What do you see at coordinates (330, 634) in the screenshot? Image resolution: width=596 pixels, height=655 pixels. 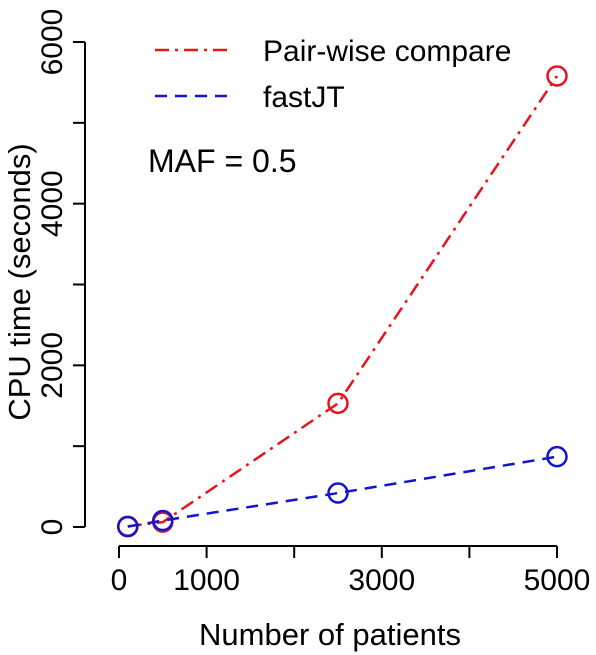 I see `x-axis-title: Number of patients` at bounding box center [330, 634].